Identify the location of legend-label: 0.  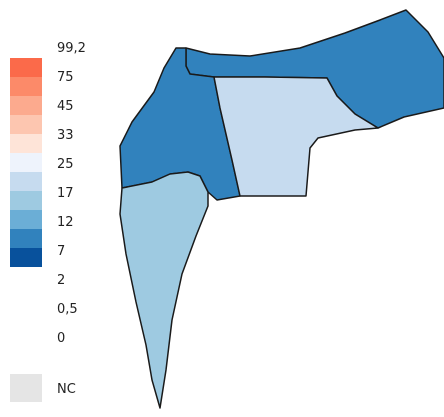
(61, 338).